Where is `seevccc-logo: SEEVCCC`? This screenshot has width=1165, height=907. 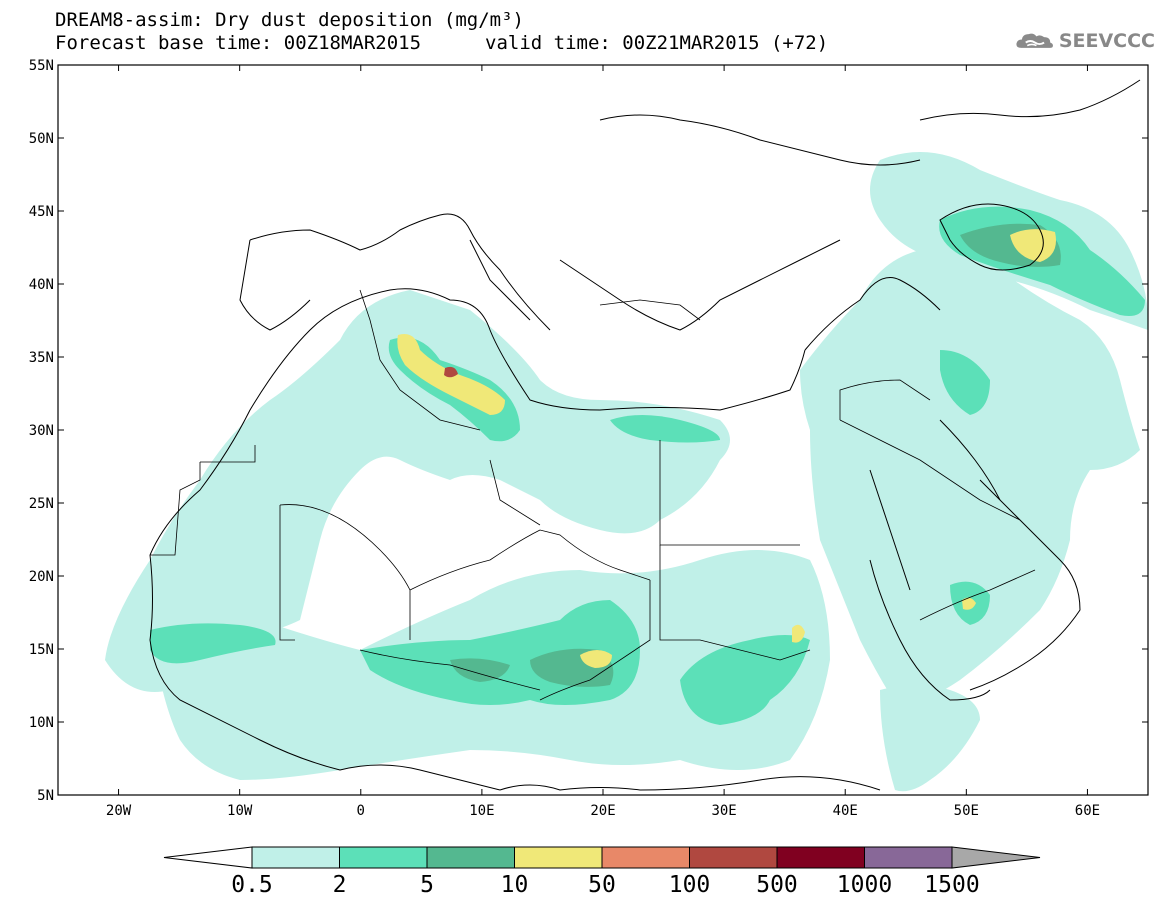 seevccc-logo: SEEVCCC is located at coordinates (1085, 41).